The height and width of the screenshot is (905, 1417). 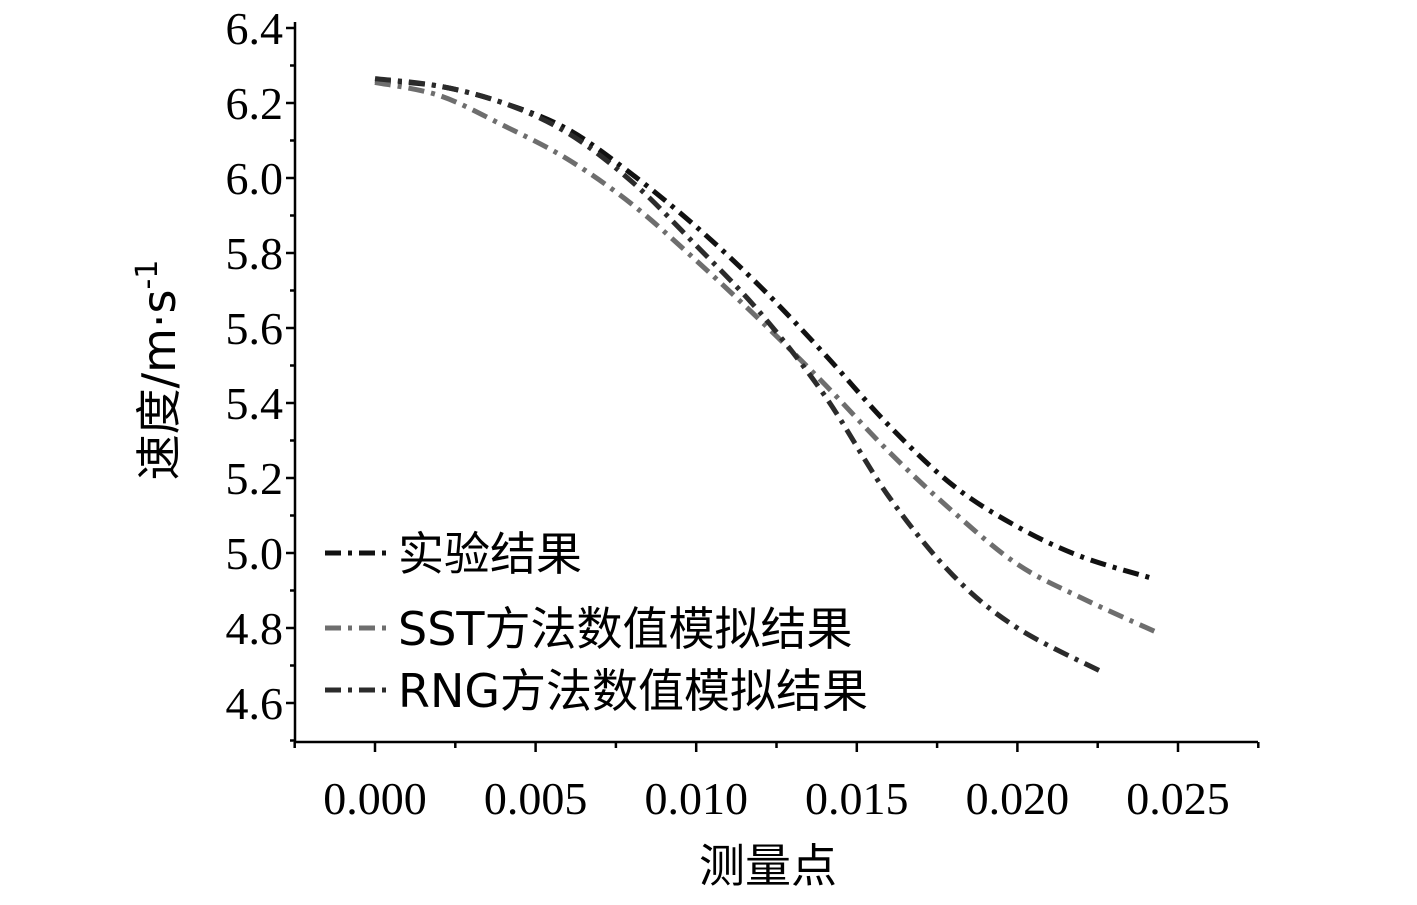 I want to click on y-tick-label: 5.6, so click(x=255, y=328).